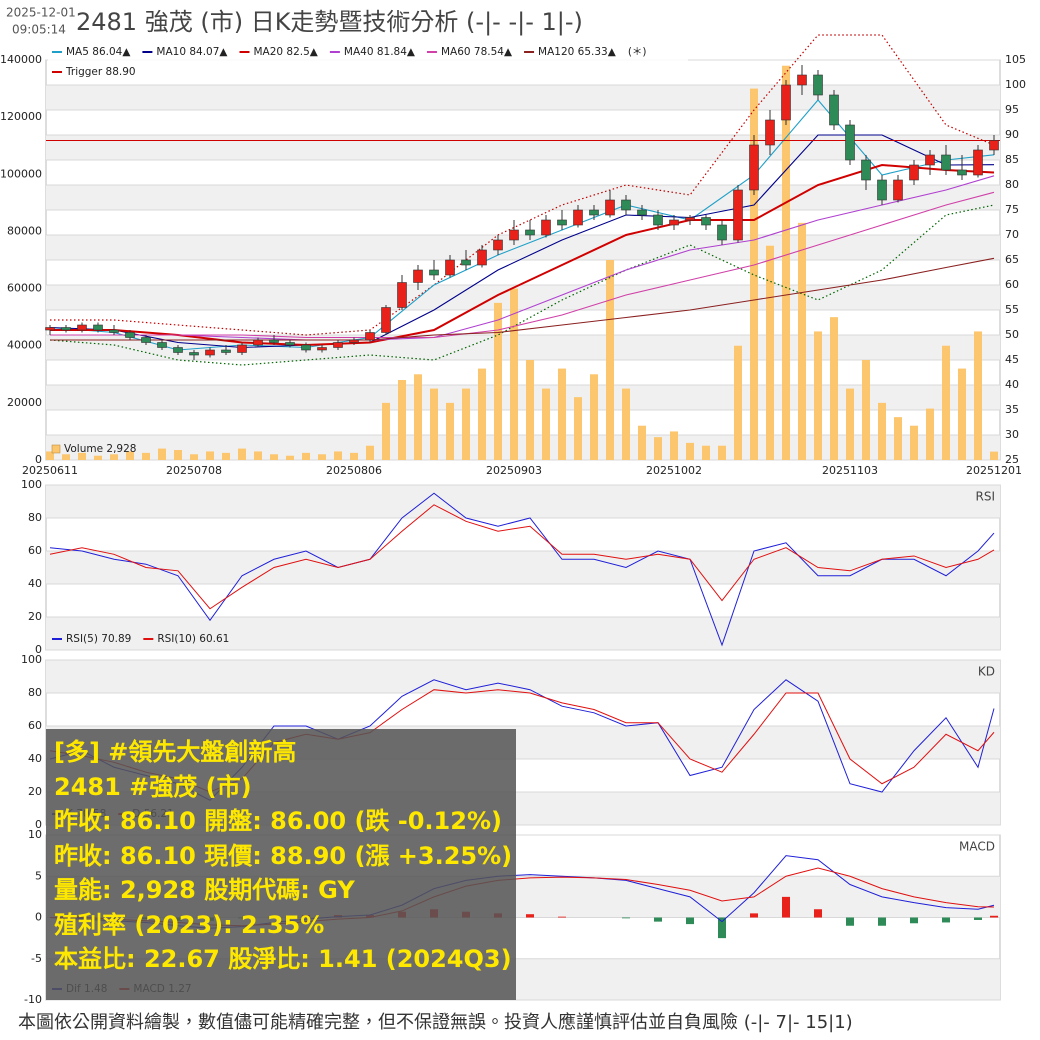 This screenshot has height=1040, width=1040. What do you see at coordinates (1012, 434) in the screenshot?
I see `y-tick-label: 30` at bounding box center [1012, 434].